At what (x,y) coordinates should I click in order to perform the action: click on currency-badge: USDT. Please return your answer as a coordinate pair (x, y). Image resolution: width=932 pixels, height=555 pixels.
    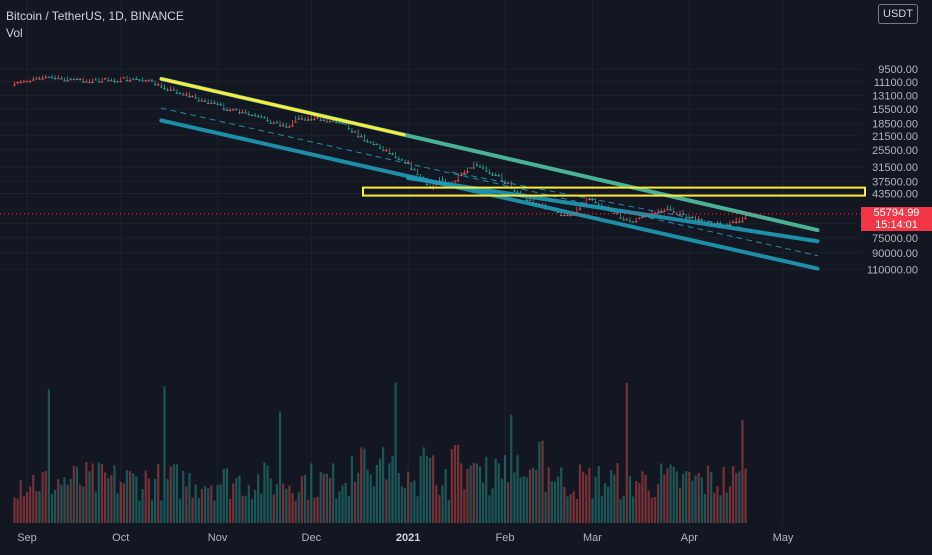
    Looking at the image, I should click on (898, 14).